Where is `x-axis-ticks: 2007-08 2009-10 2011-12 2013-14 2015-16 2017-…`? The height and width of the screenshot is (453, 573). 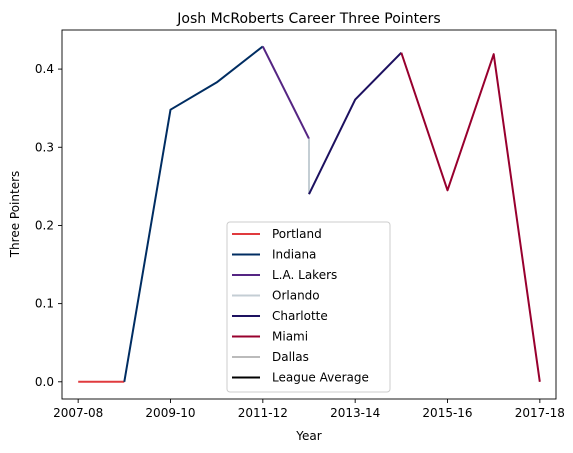 x-axis-ticks: 2007-08 2009-10 2011-12 2013-14 2015-16 2017-… is located at coordinates (309, 409).